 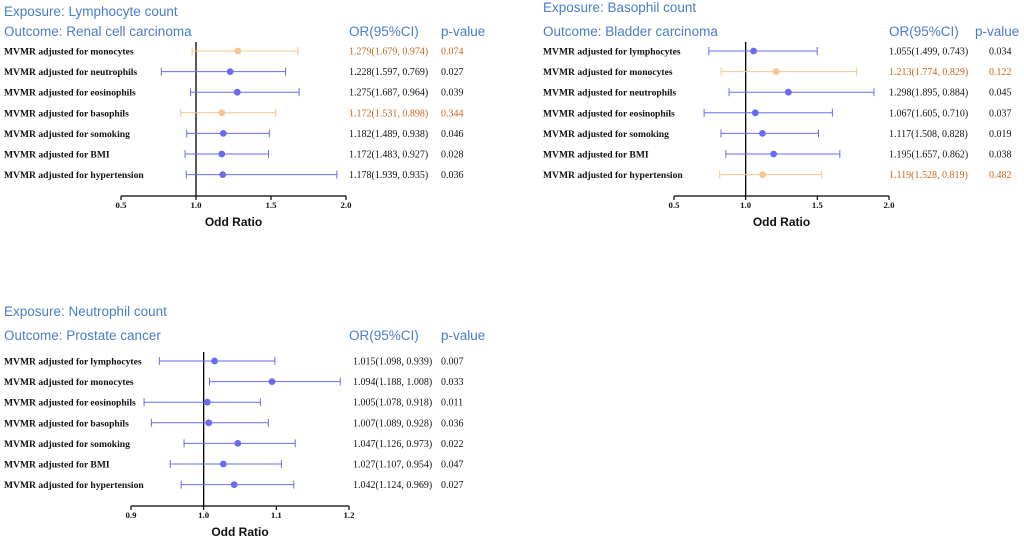 What do you see at coordinates (70, 72) in the screenshot?
I see `row-label: MVMR adjusted for neutrophils` at bounding box center [70, 72].